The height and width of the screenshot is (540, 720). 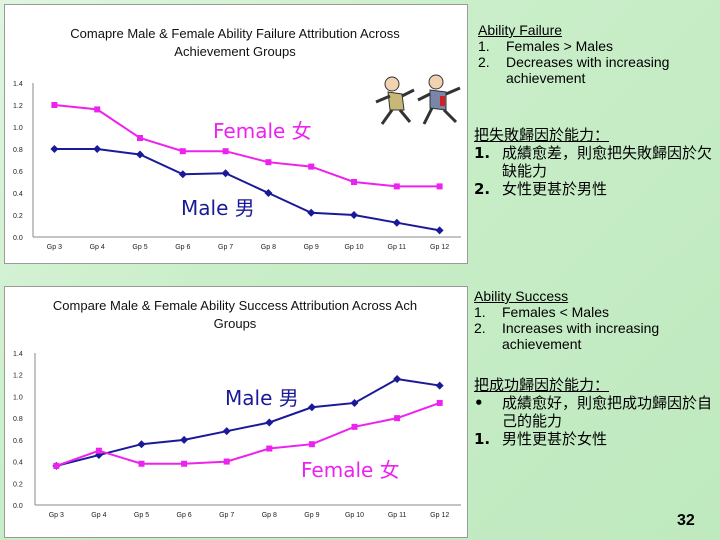 I want to click on list-text: Decreases with increasing achievement, so click(x=588, y=70).